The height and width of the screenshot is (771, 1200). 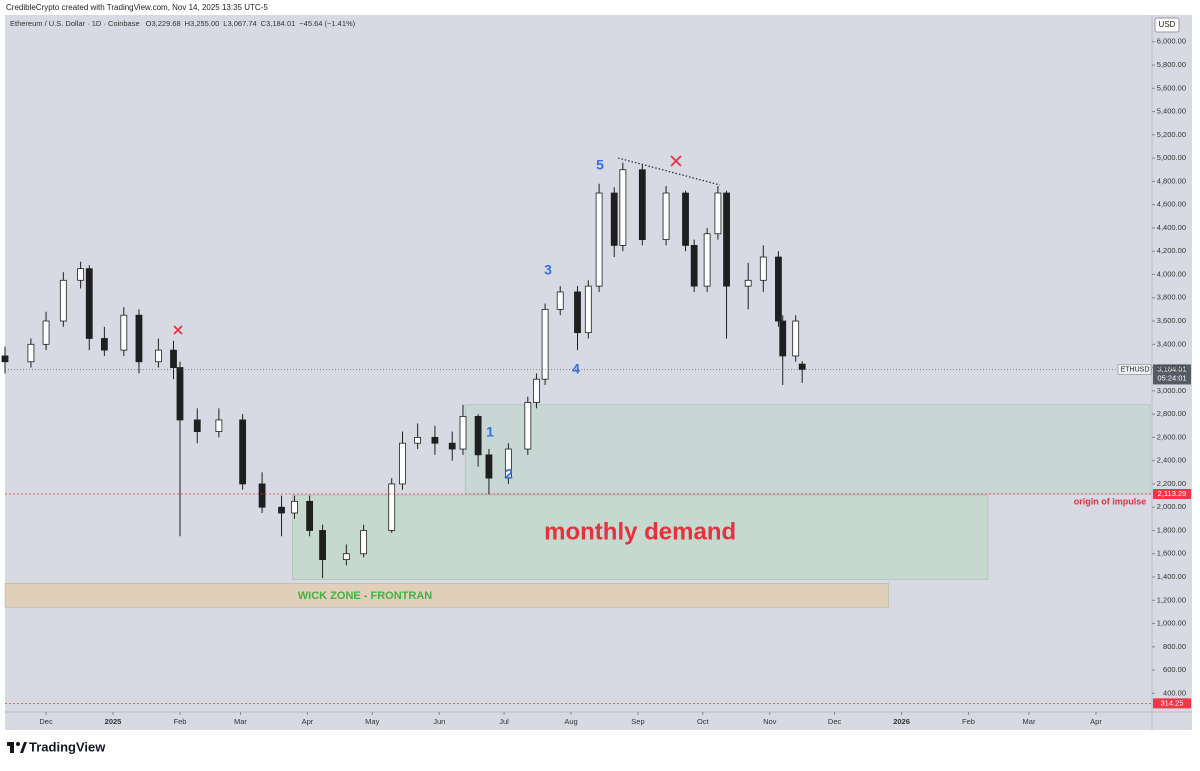 I want to click on price-tag, so click(x=1172, y=494).